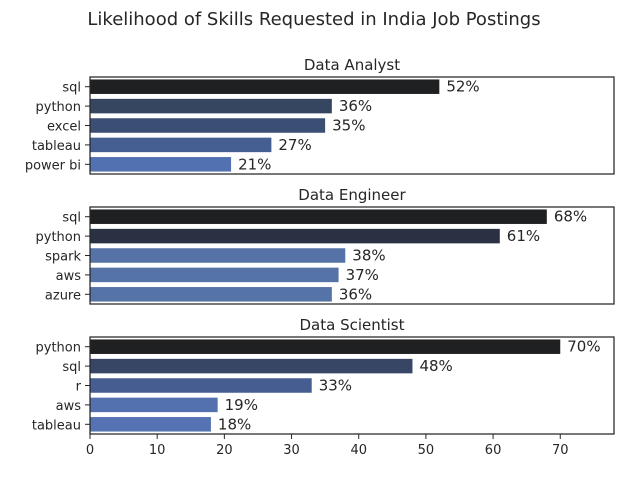 The height and width of the screenshot is (477, 623). I want to click on data-label: 27%, so click(294, 145).